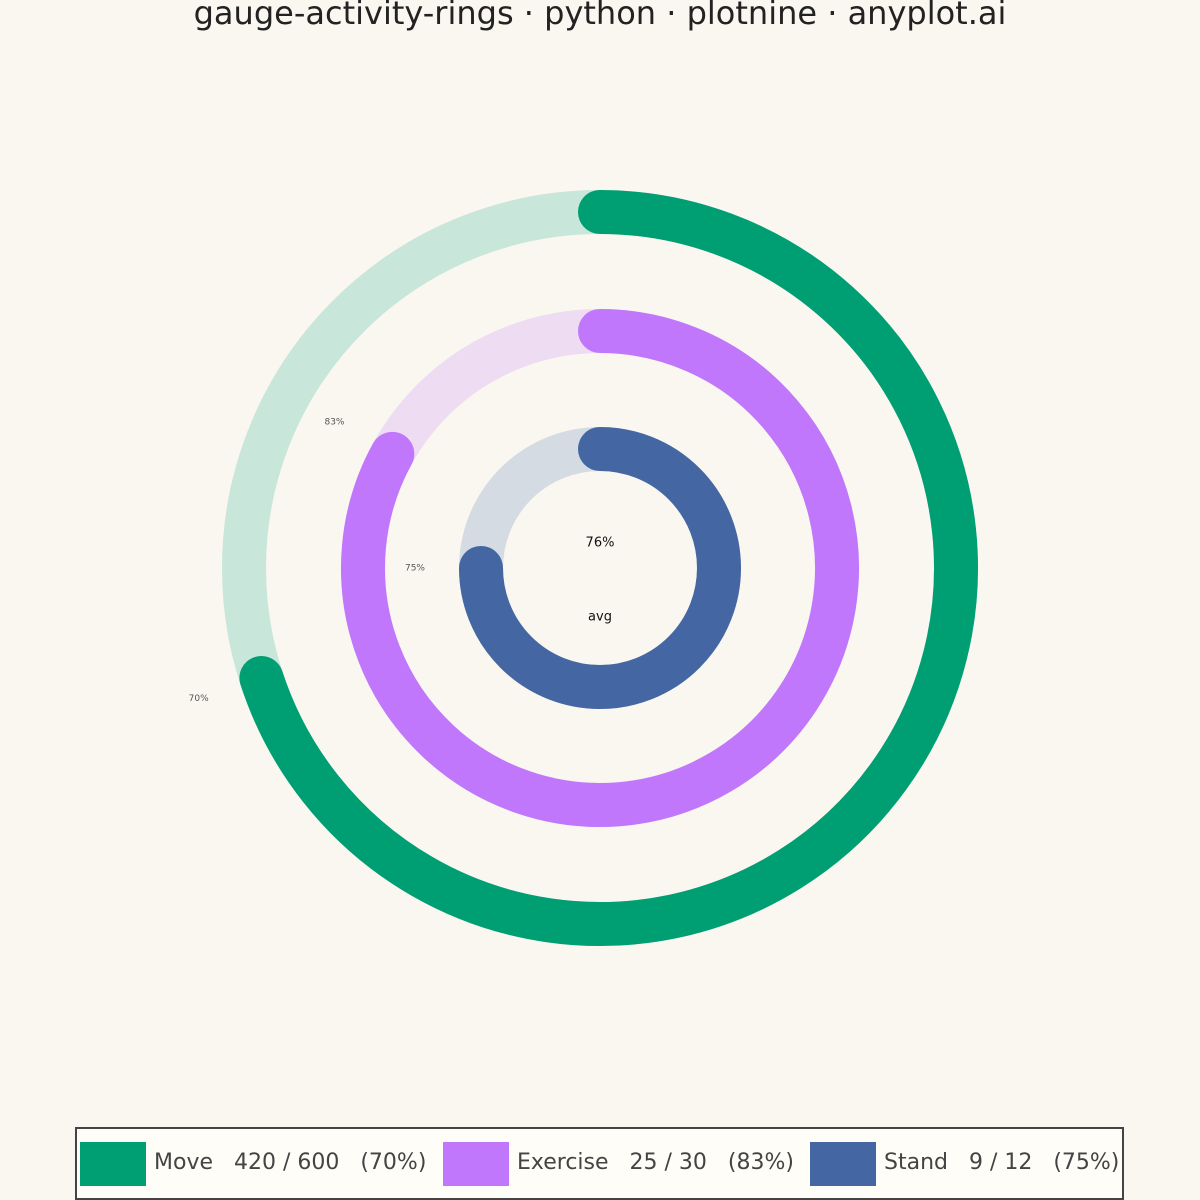 The height and width of the screenshot is (1200, 1200). I want to click on legend-box, so click(599, 1163).